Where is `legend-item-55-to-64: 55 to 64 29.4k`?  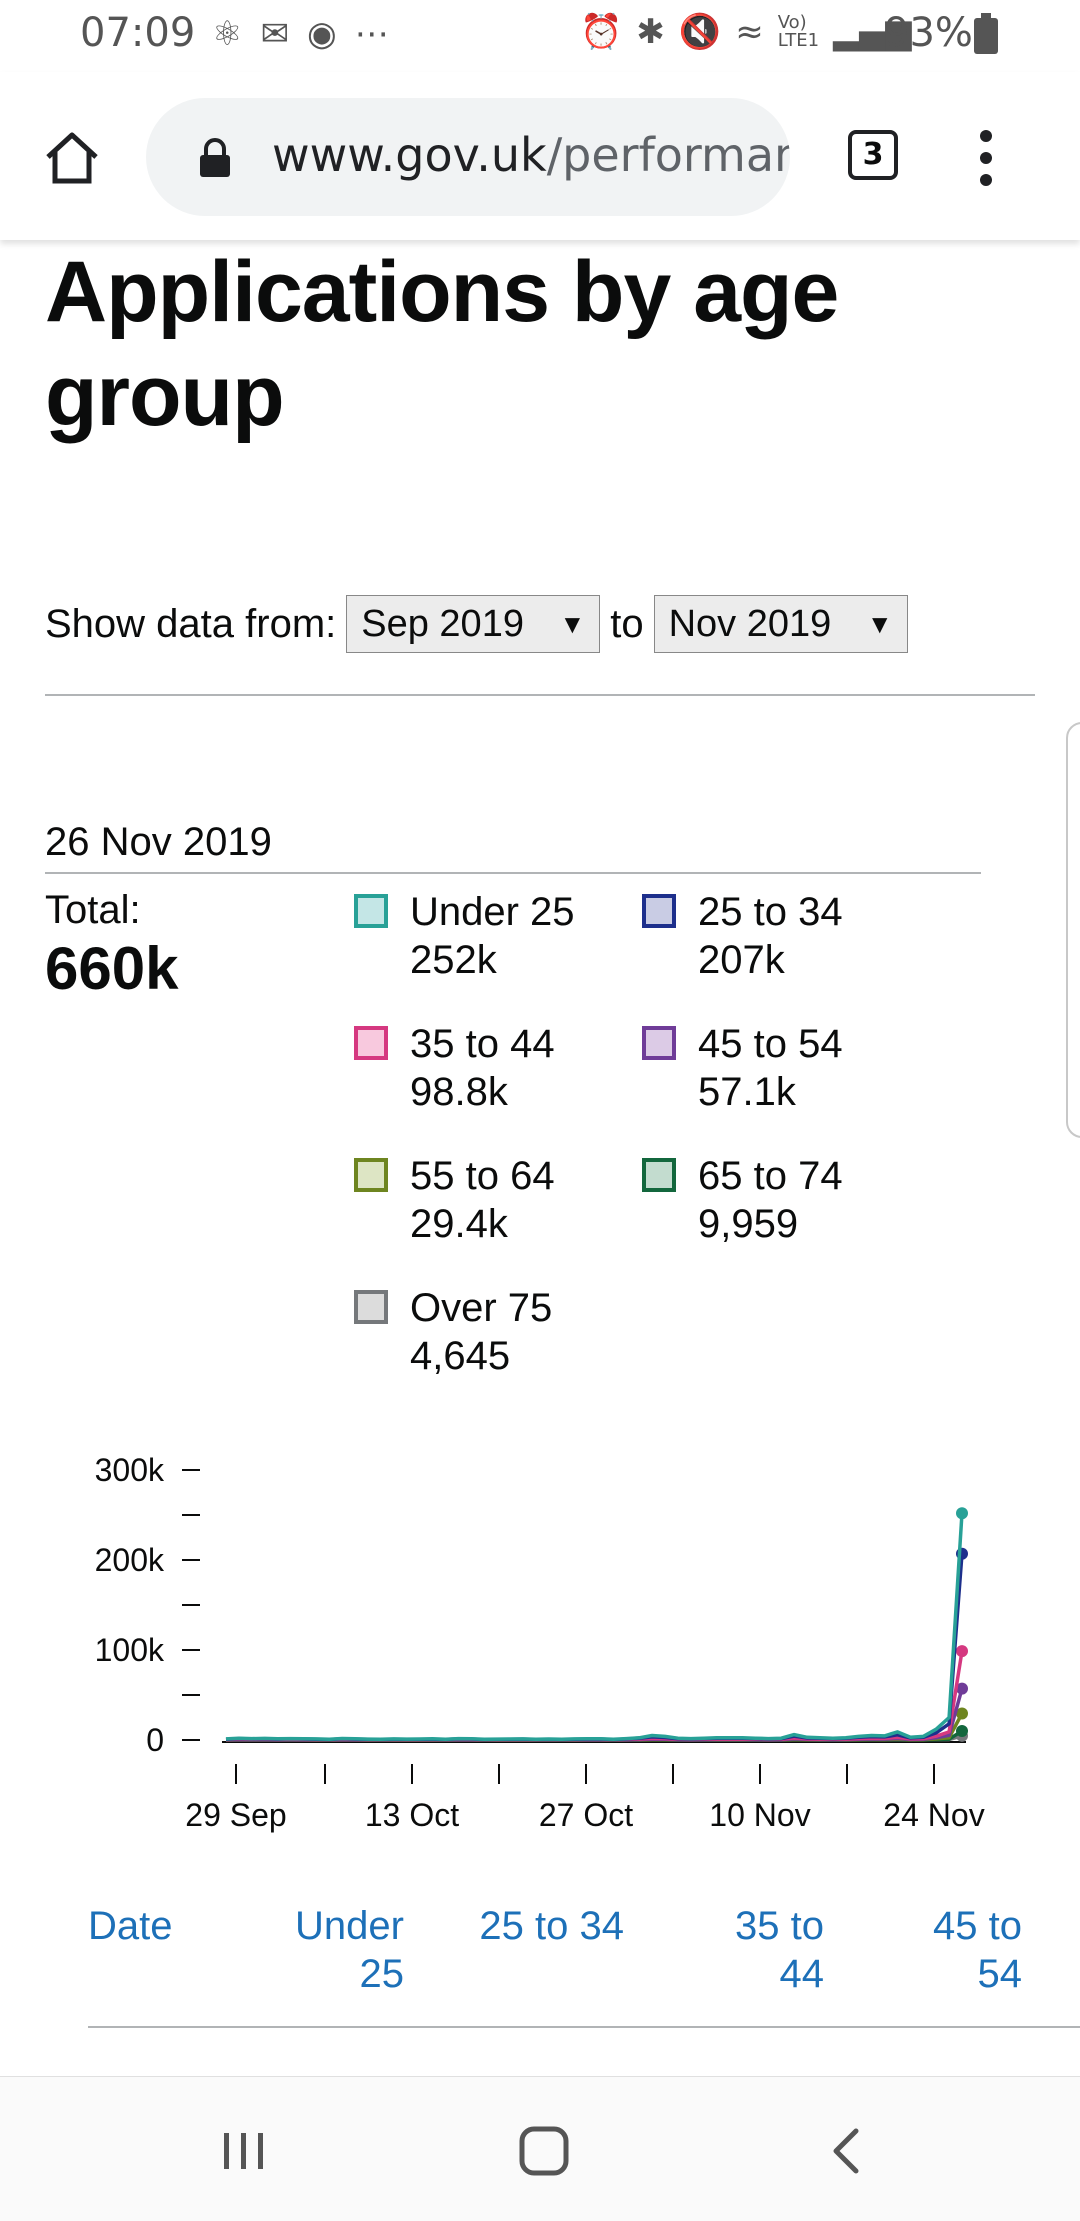 legend-item-55-to-64: 55 to 64 29.4k is located at coordinates (494, 1209).